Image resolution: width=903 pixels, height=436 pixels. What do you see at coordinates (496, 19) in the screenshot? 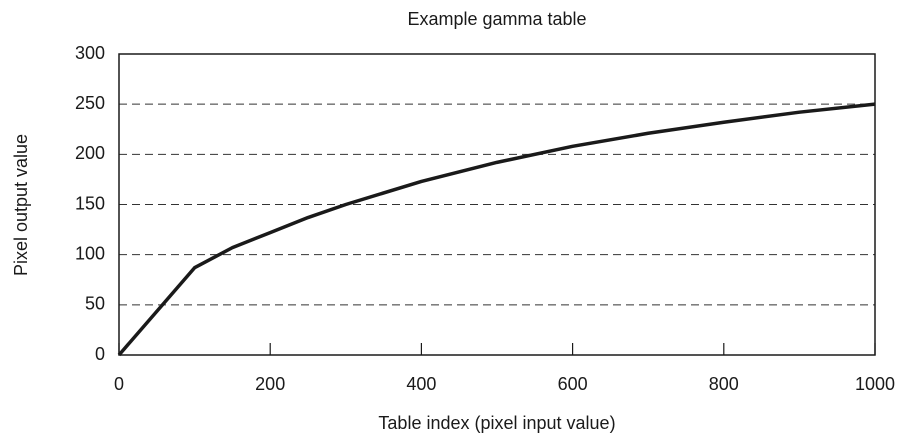
I see `chart-title: Example gamma table` at bounding box center [496, 19].